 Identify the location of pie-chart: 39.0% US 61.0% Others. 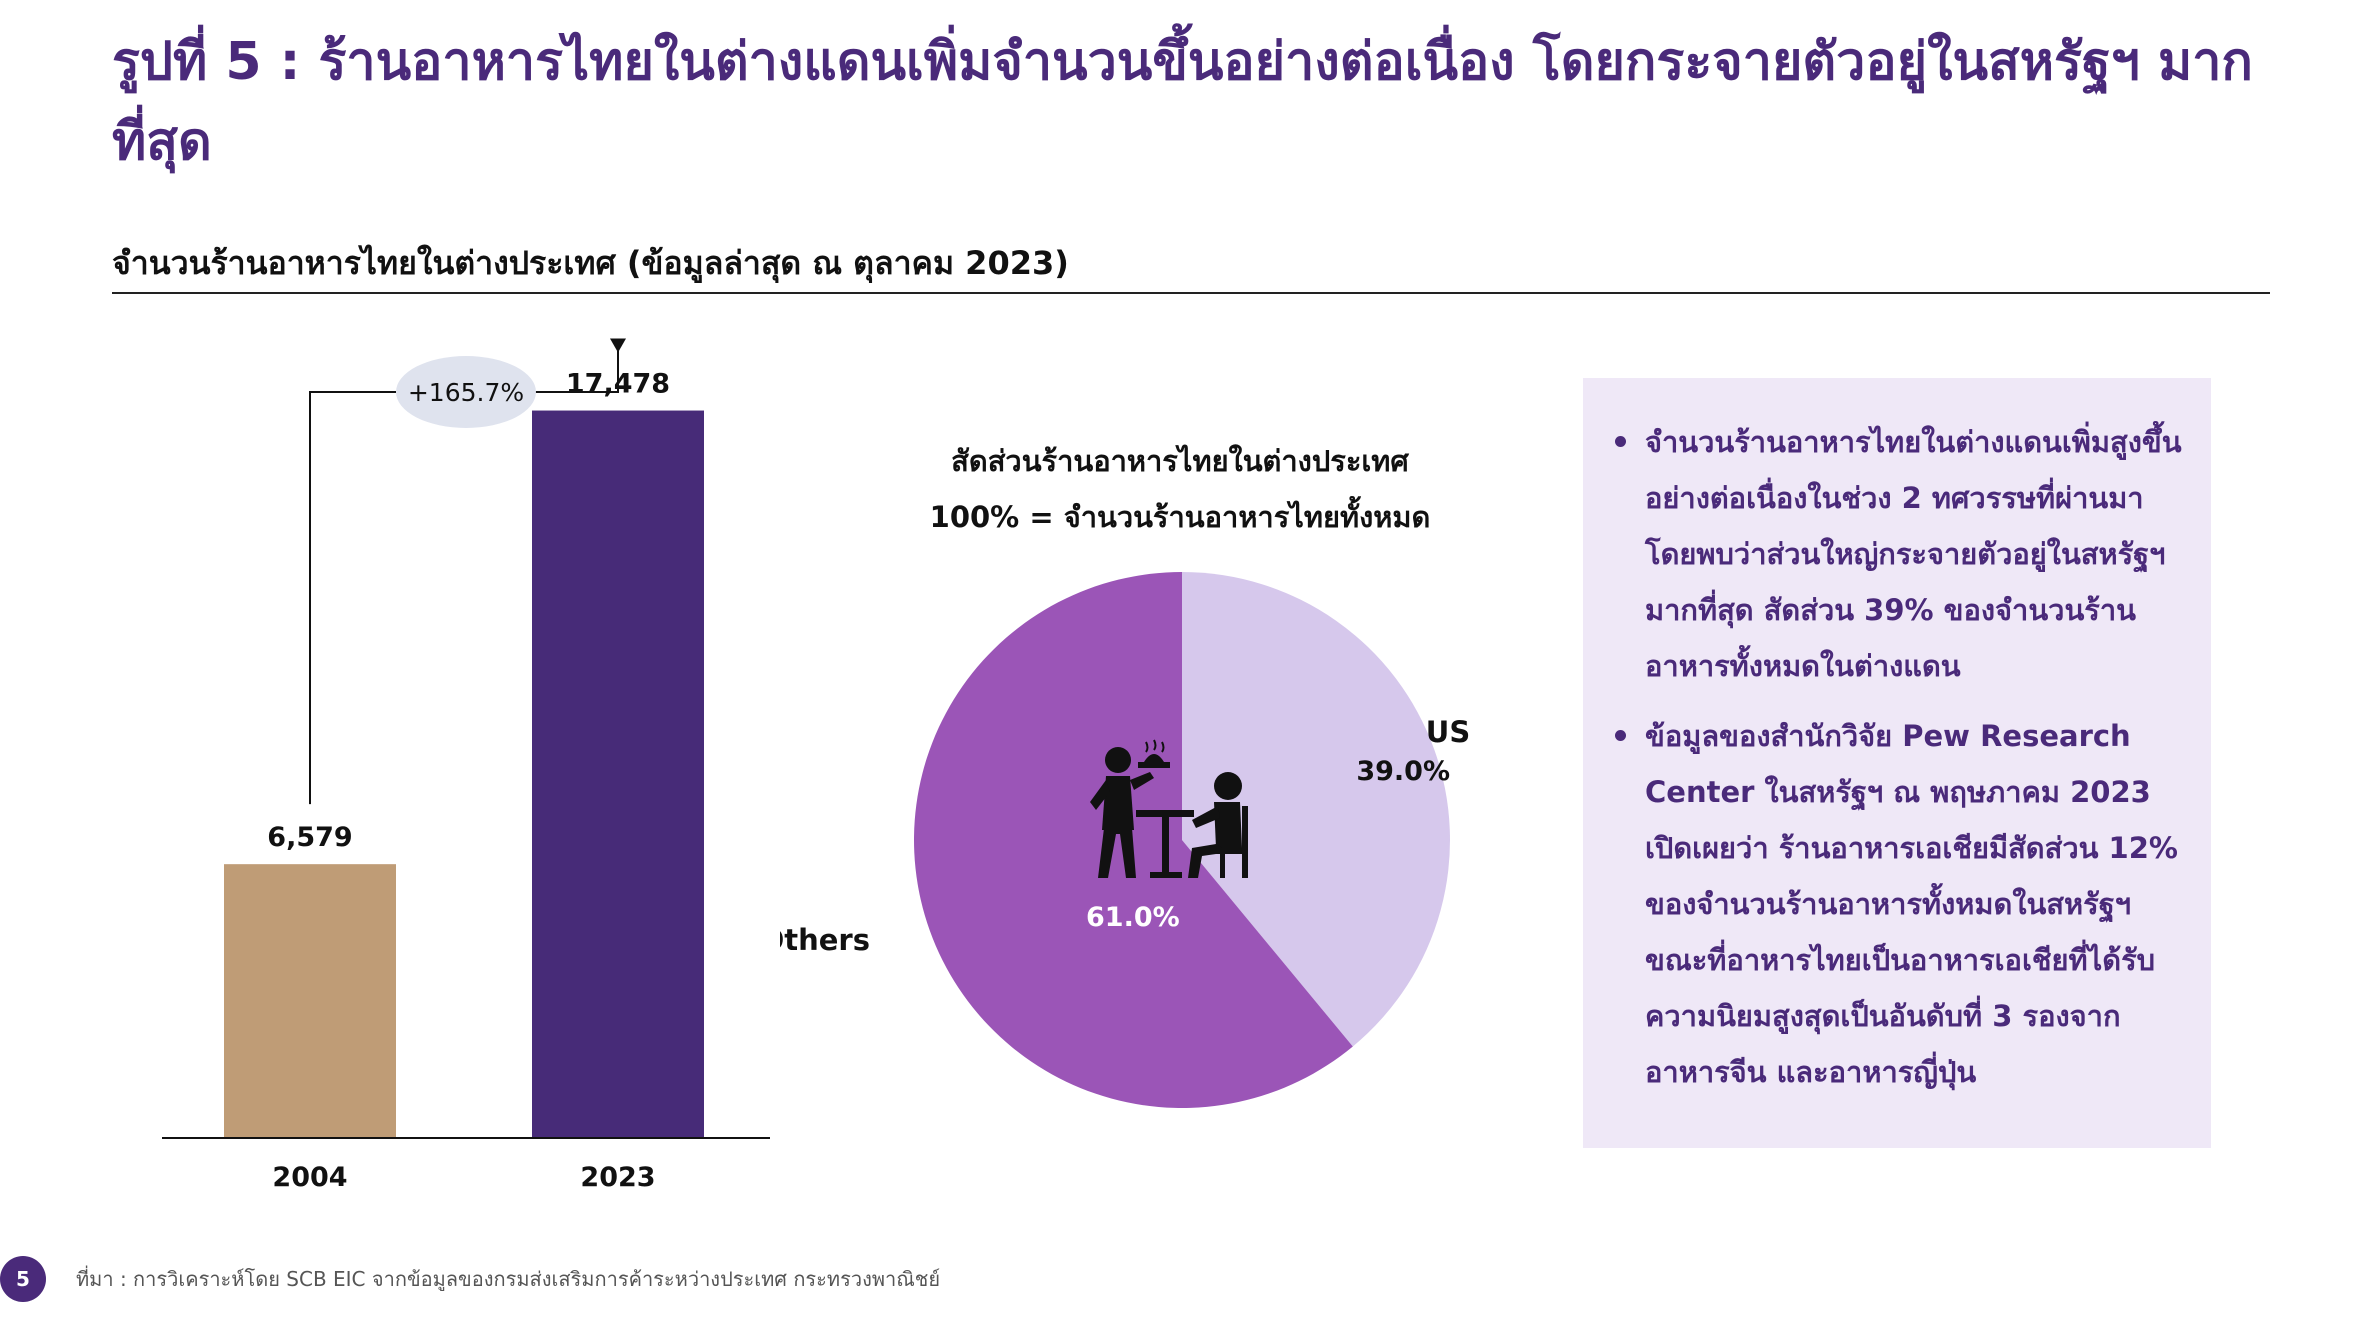
(1125, 840).